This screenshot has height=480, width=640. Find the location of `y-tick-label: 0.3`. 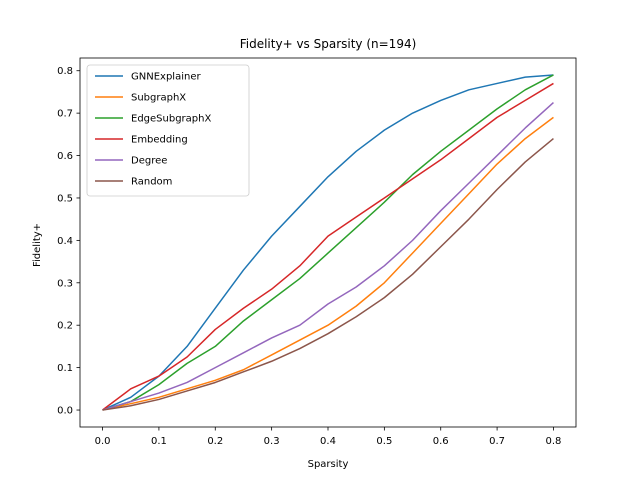

y-tick-label: 0.3 is located at coordinates (65, 283).